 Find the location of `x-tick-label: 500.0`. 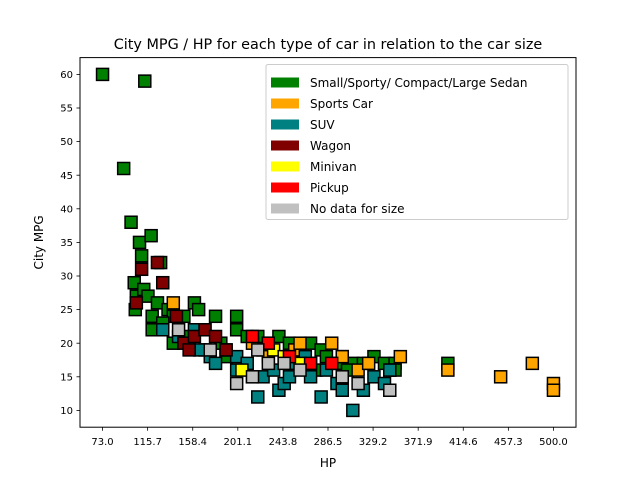

x-tick-label: 500.0 is located at coordinates (553, 442).